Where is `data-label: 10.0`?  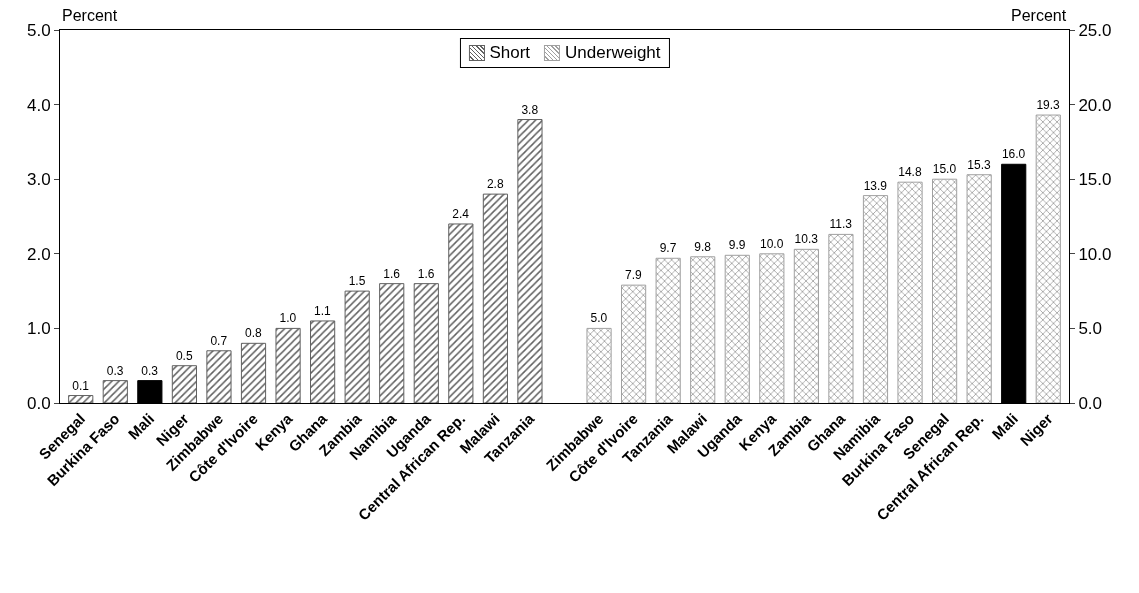
data-label: 10.0 is located at coordinates (771, 243).